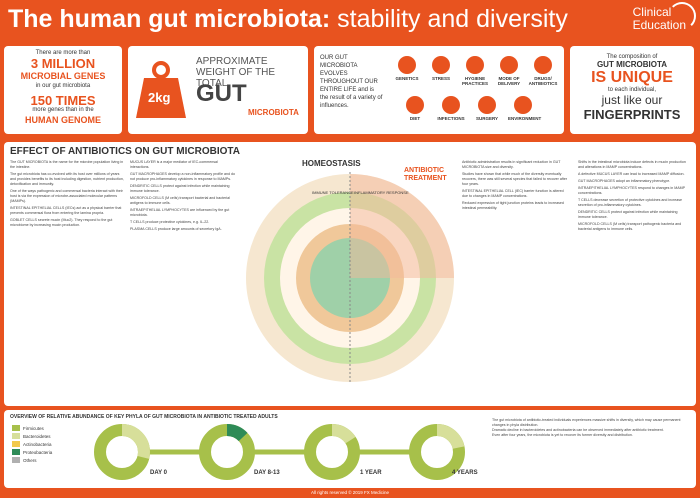 The image size is (700, 498). I want to click on hygiene-icon, so click(475, 65).